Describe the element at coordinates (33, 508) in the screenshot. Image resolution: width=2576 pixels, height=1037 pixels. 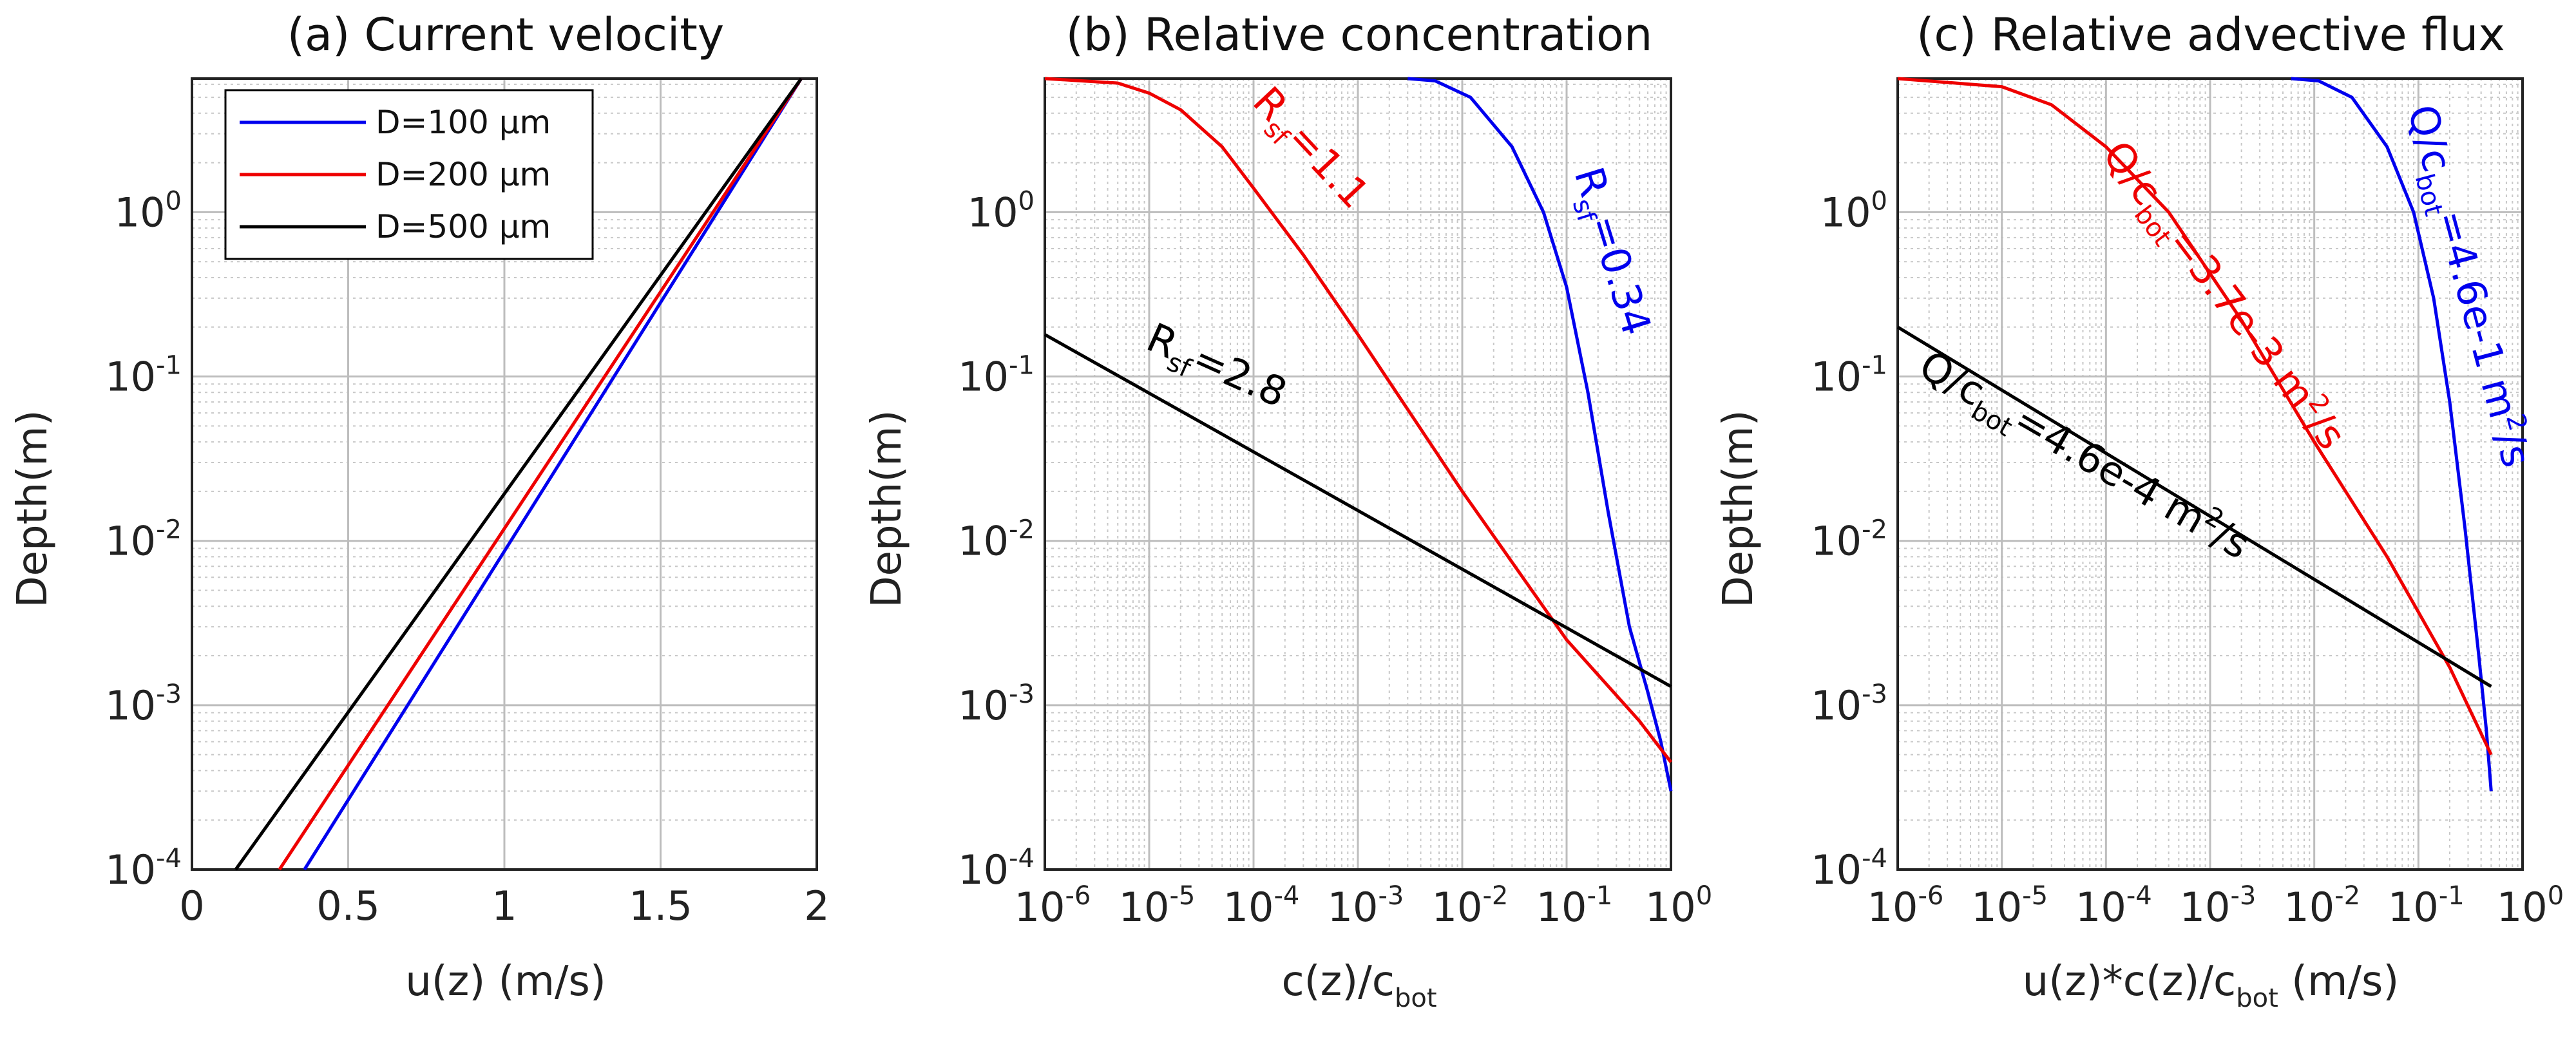
I see `panel-a-ylabel: Depth(m)` at that location.